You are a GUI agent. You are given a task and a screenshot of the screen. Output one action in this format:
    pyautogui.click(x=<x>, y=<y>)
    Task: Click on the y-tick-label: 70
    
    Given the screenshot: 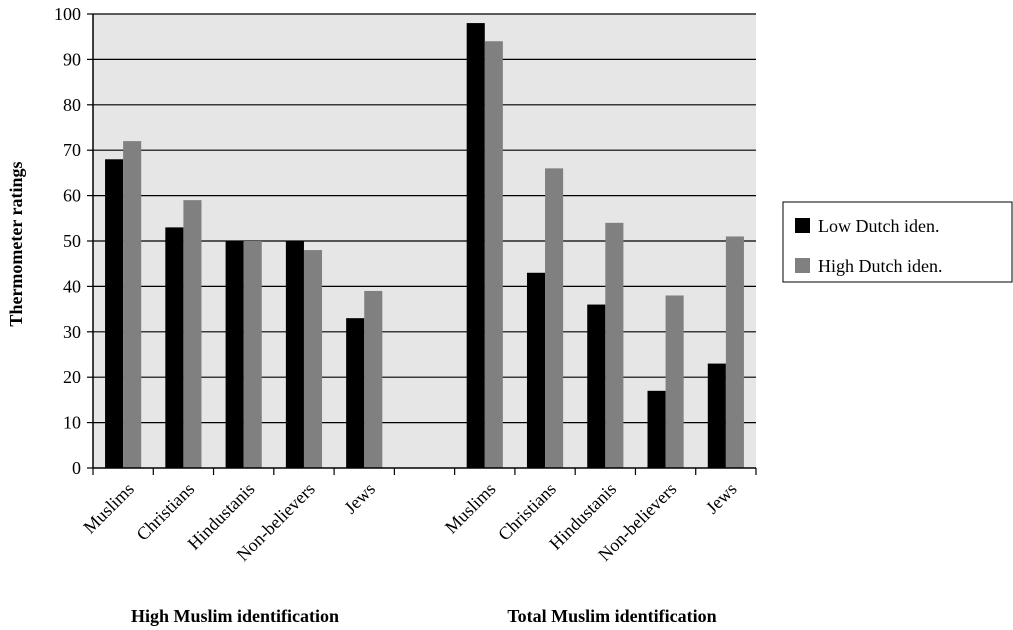 What is the action you would take?
    pyautogui.click(x=72, y=150)
    